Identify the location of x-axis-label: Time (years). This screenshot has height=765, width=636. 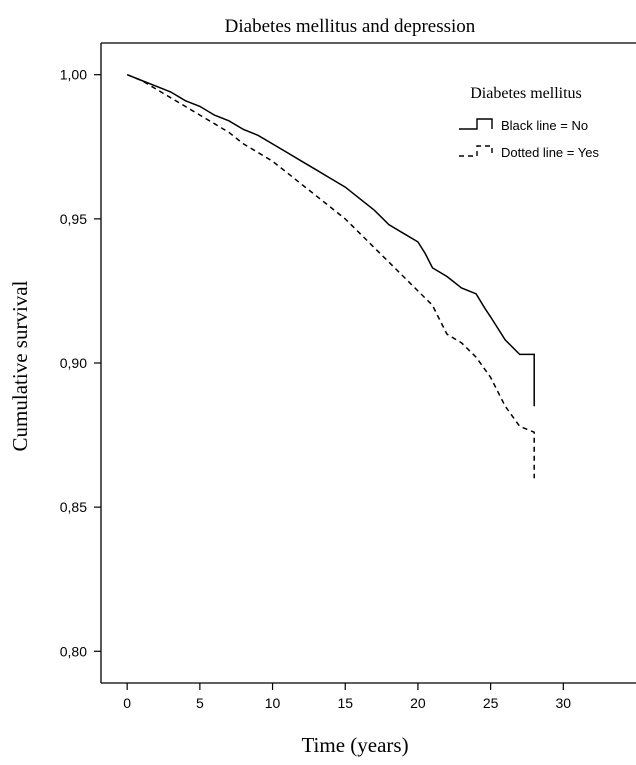
(354, 745).